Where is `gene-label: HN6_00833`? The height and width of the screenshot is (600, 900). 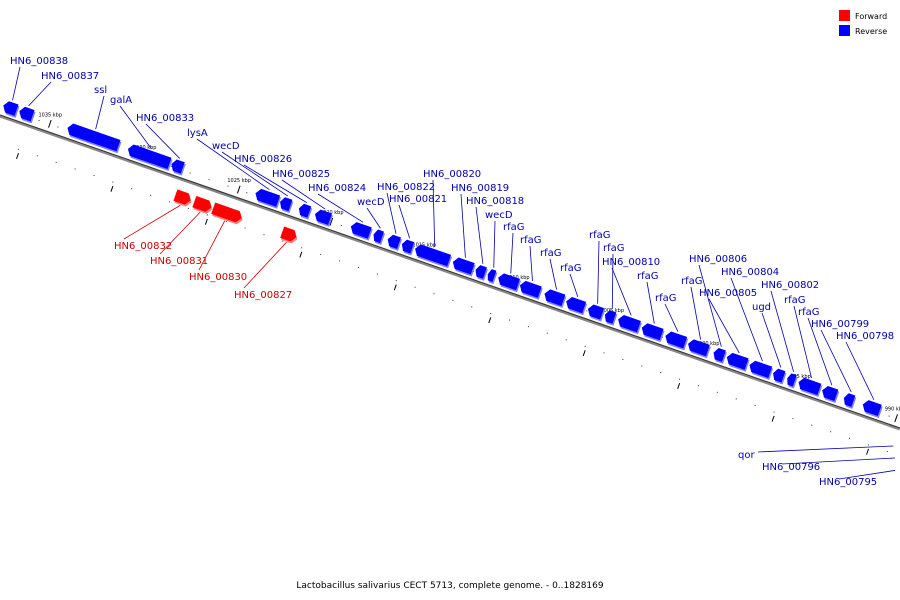 gene-label: HN6_00833 is located at coordinates (165, 118).